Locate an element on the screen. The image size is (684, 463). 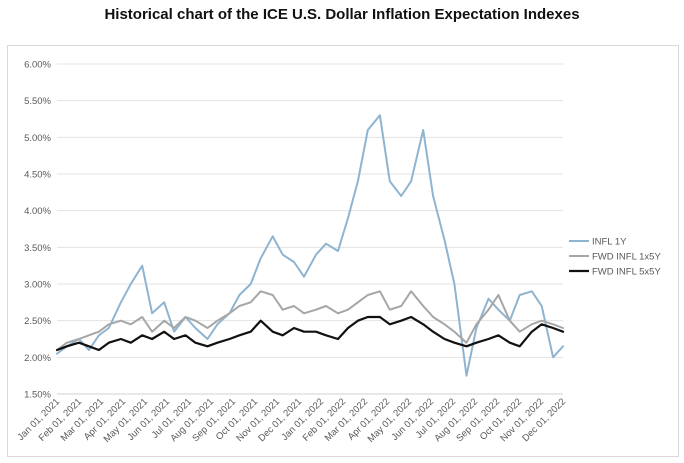
legend-label: INFL 1Y is located at coordinates (609, 242).